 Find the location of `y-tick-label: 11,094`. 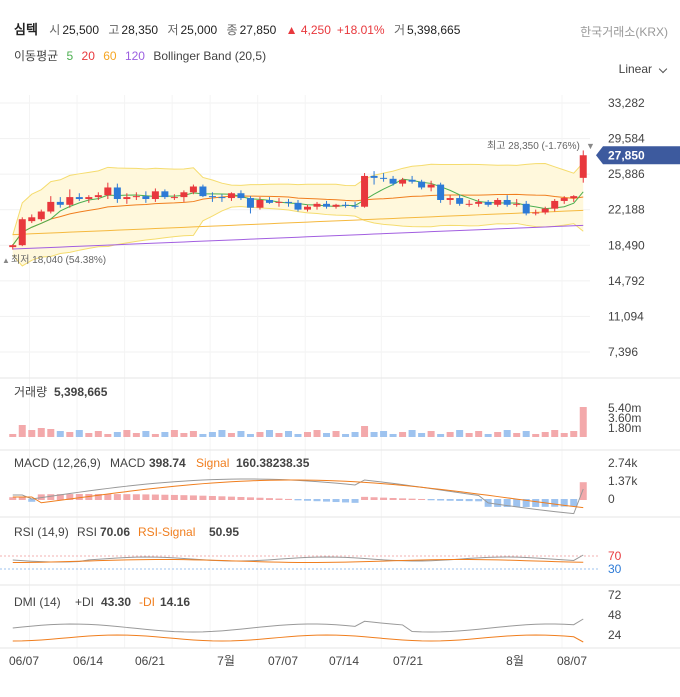

y-tick-label: 11,094 is located at coordinates (626, 316).